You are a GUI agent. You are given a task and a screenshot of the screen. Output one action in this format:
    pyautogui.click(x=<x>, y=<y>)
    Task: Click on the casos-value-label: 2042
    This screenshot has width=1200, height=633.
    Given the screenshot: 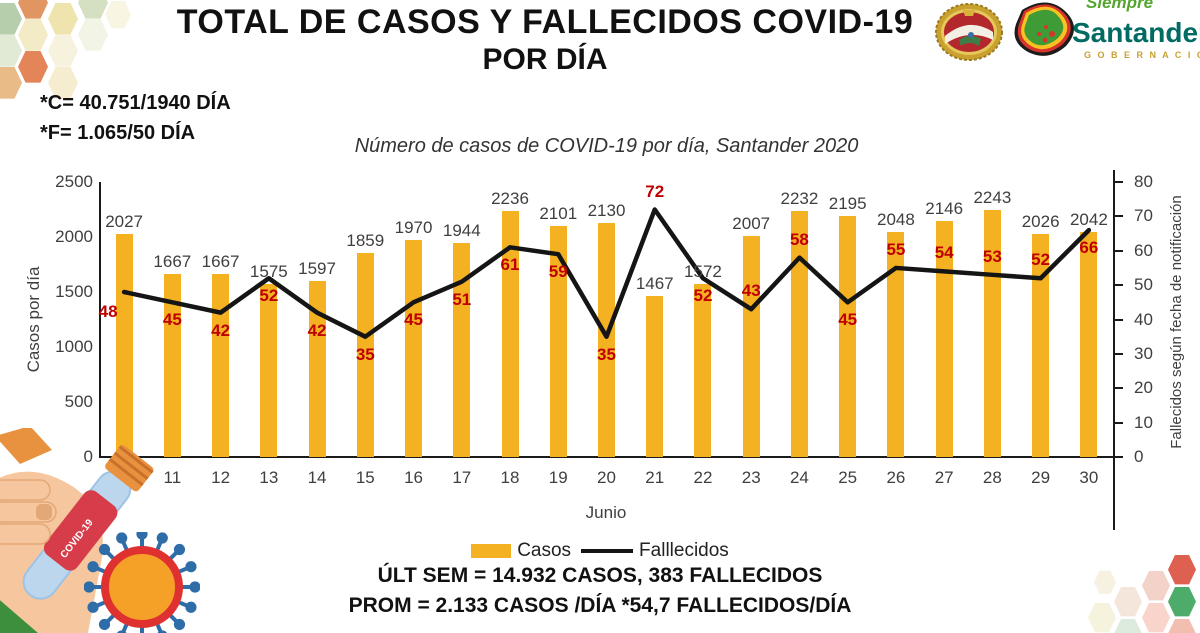 What is the action you would take?
    pyautogui.click(x=1088, y=220)
    